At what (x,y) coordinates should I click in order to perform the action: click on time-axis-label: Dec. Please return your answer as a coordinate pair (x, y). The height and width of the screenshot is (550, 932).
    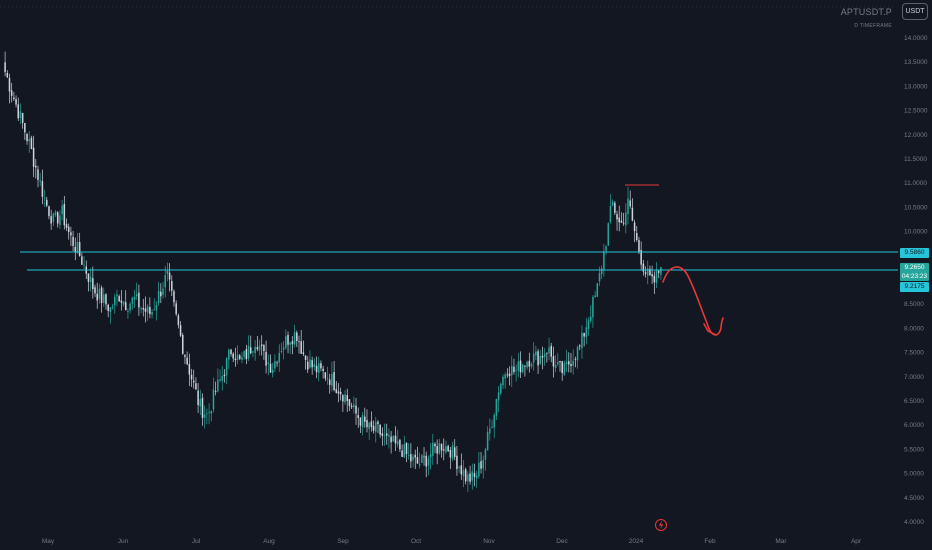
    Looking at the image, I should click on (562, 541).